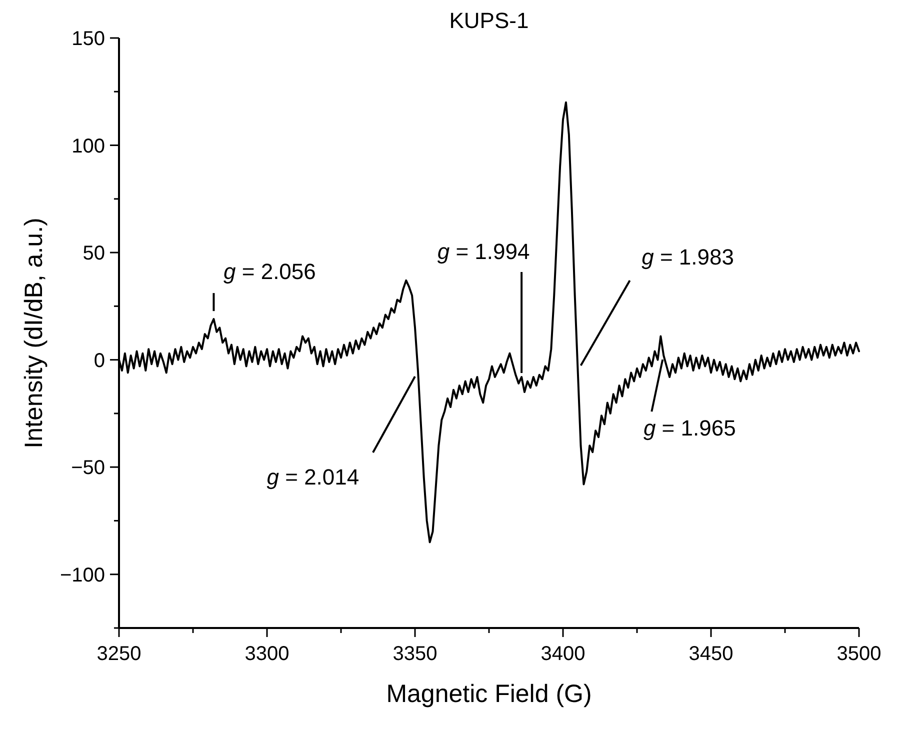  Describe the element at coordinates (688, 257) in the screenshot. I see `annotation: g = 1.983` at that location.